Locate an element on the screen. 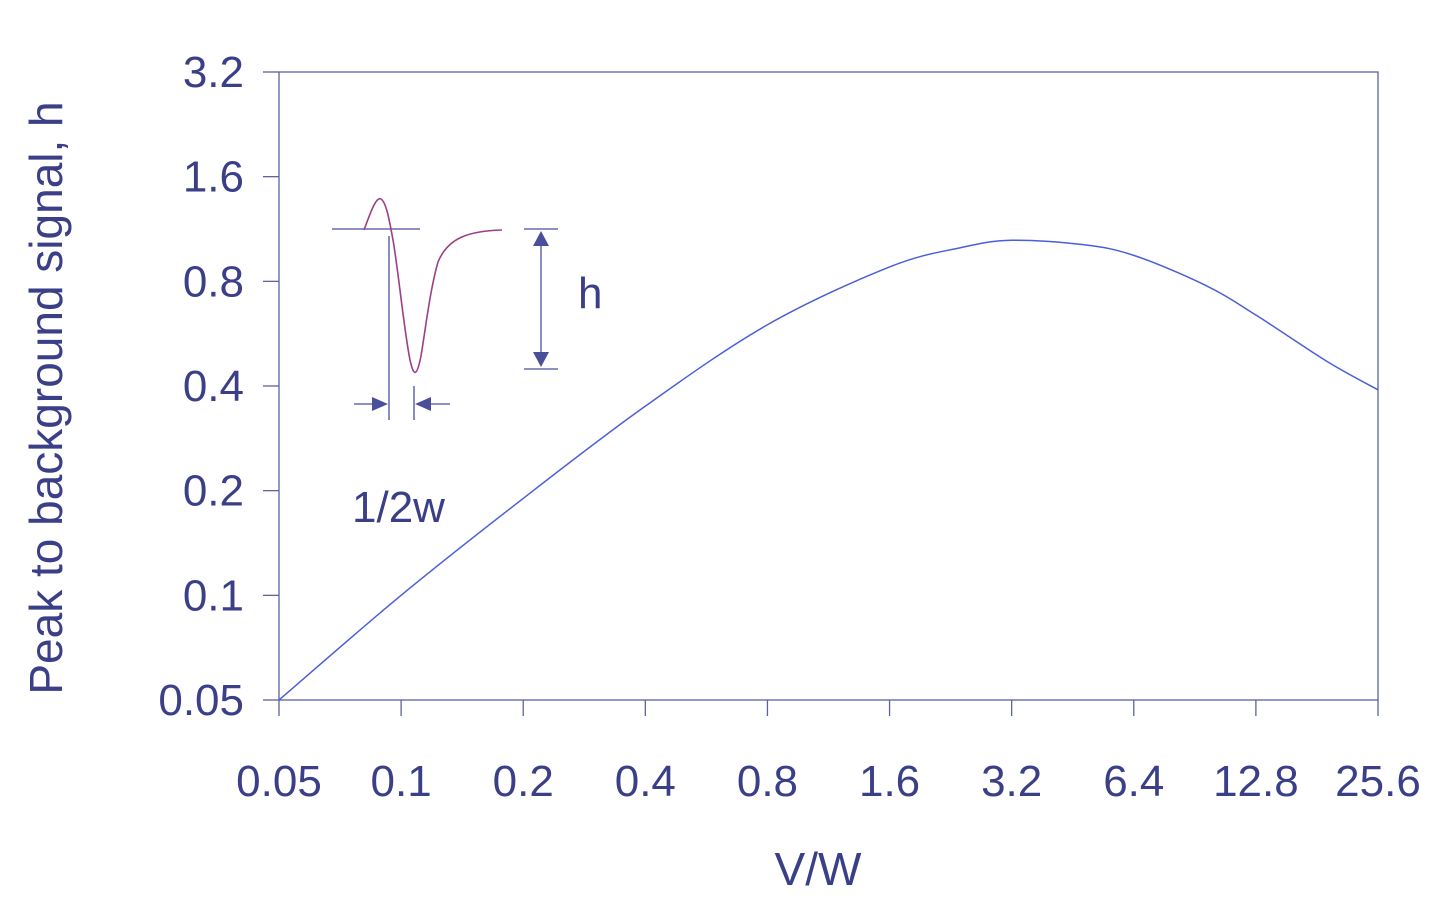 This screenshot has height=910, width=1456. x-tick-label: 6.4 is located at coordinates (1133, 781).